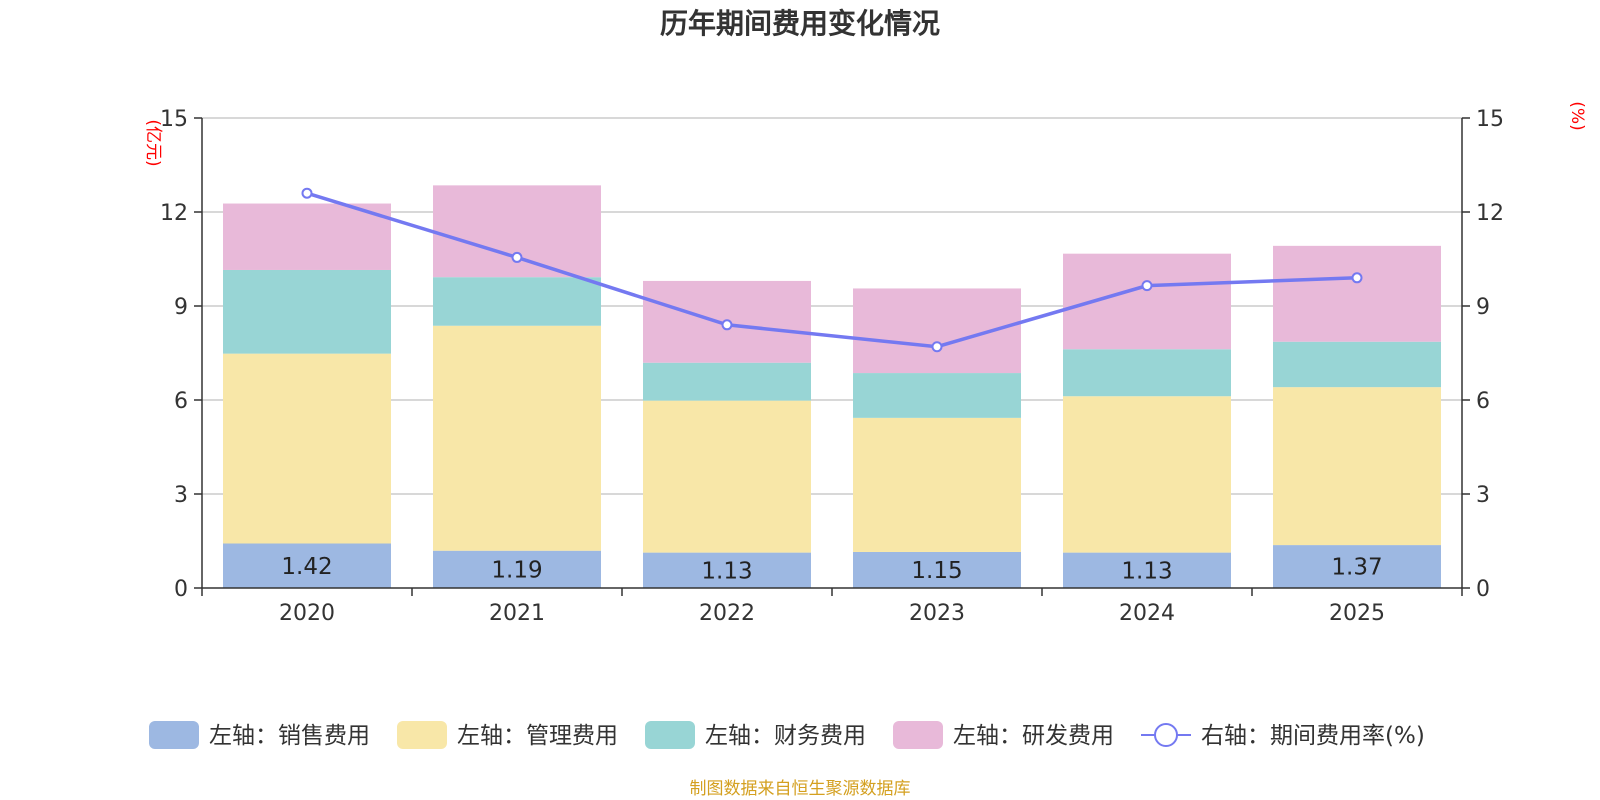 This screenshot has width=1600, height=800. I want to click on bar-value-label: 1.15, so click(936, 571).